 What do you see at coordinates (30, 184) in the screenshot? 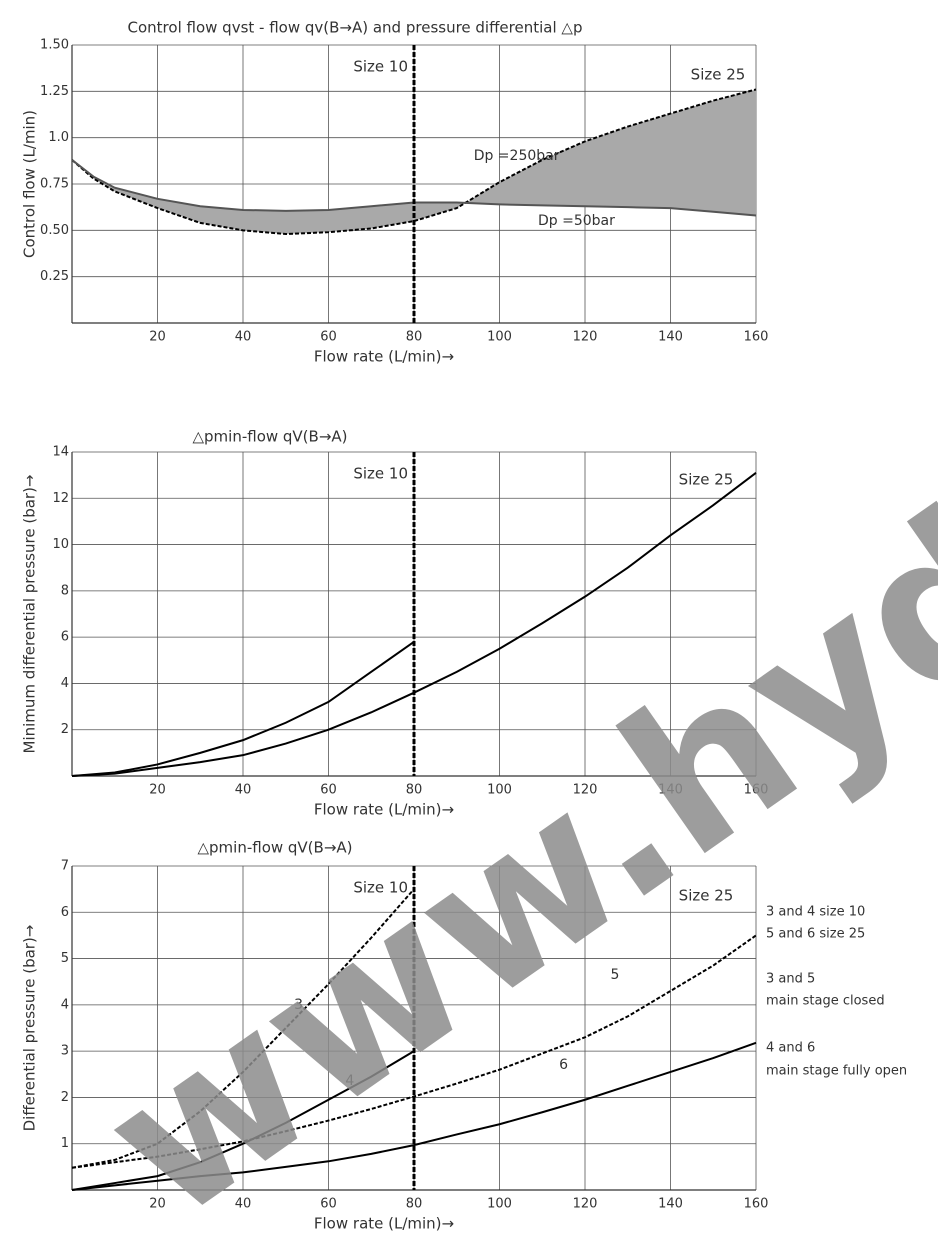
I see `y-axis-label: Control flow (L/min)` at bounding box center [30, 184].